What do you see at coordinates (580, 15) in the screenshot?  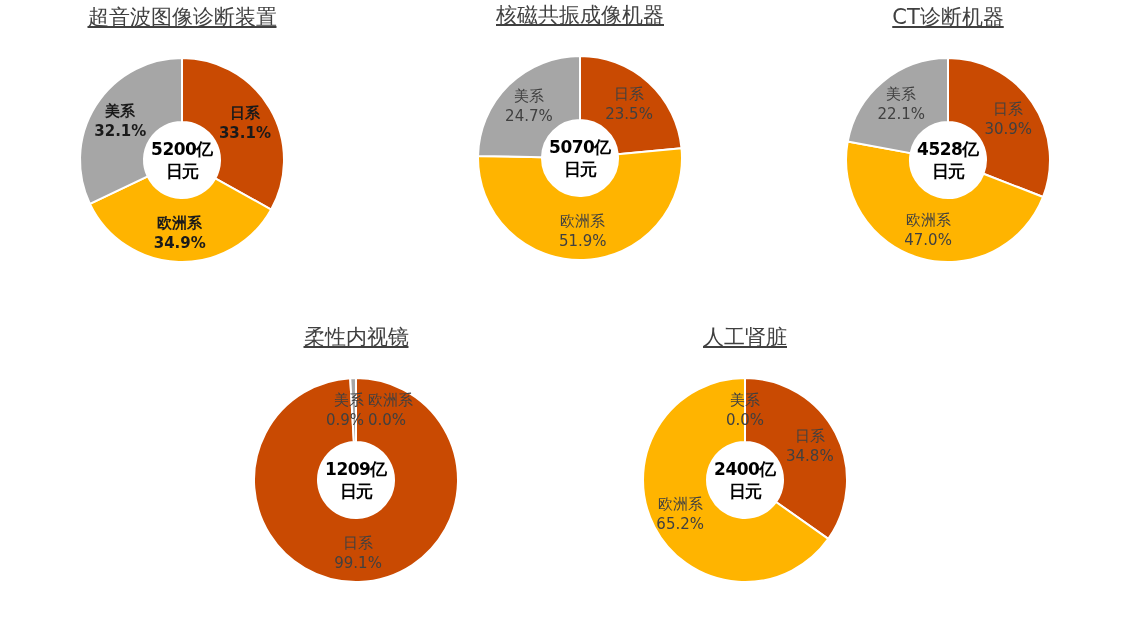 I see `chart-title: 核磁共振成像机器` at bounding box center [580, 15].